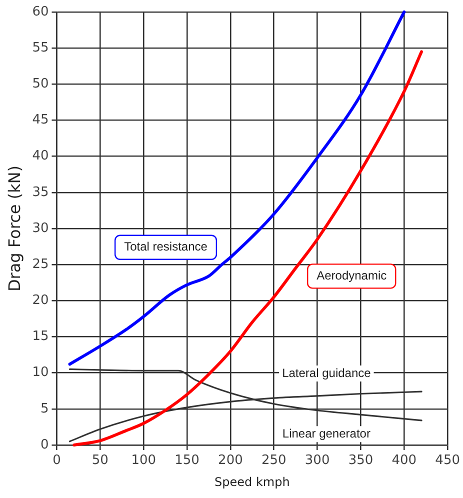  I want to click on x-tick-label: 200, so click(230, 460).